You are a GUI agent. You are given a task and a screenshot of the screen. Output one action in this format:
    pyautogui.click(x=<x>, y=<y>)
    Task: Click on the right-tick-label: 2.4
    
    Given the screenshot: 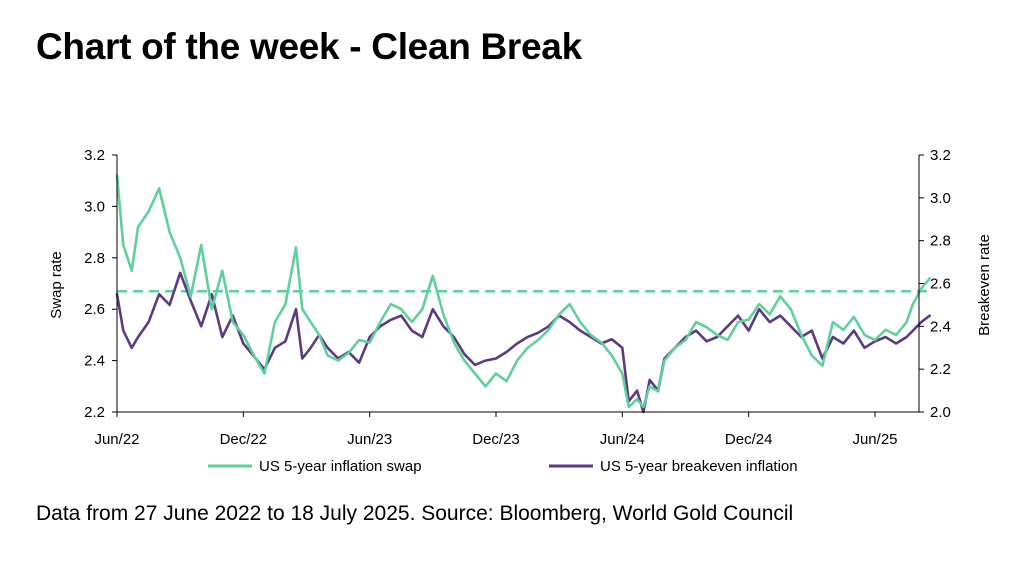 What is the action you would take?
    pyautogui.click(x=940, y=326)
    